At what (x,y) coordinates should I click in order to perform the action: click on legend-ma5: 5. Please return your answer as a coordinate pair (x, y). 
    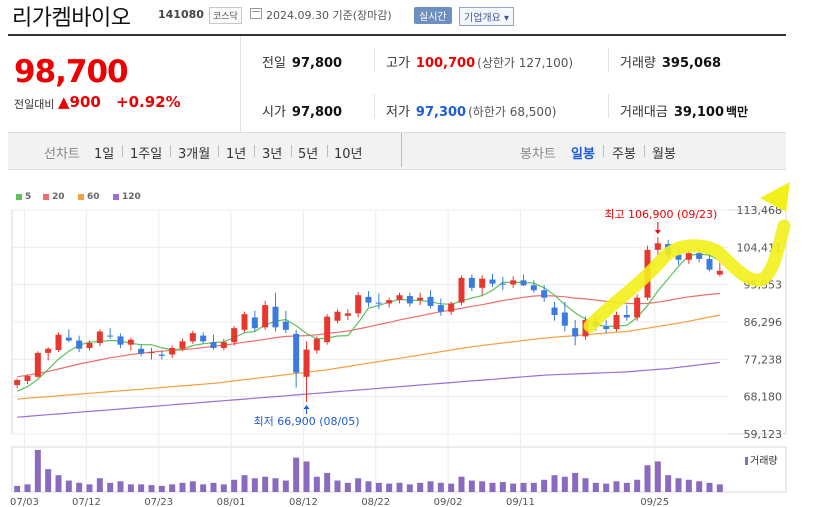
    Looking at the image, I should click on (23, 197).